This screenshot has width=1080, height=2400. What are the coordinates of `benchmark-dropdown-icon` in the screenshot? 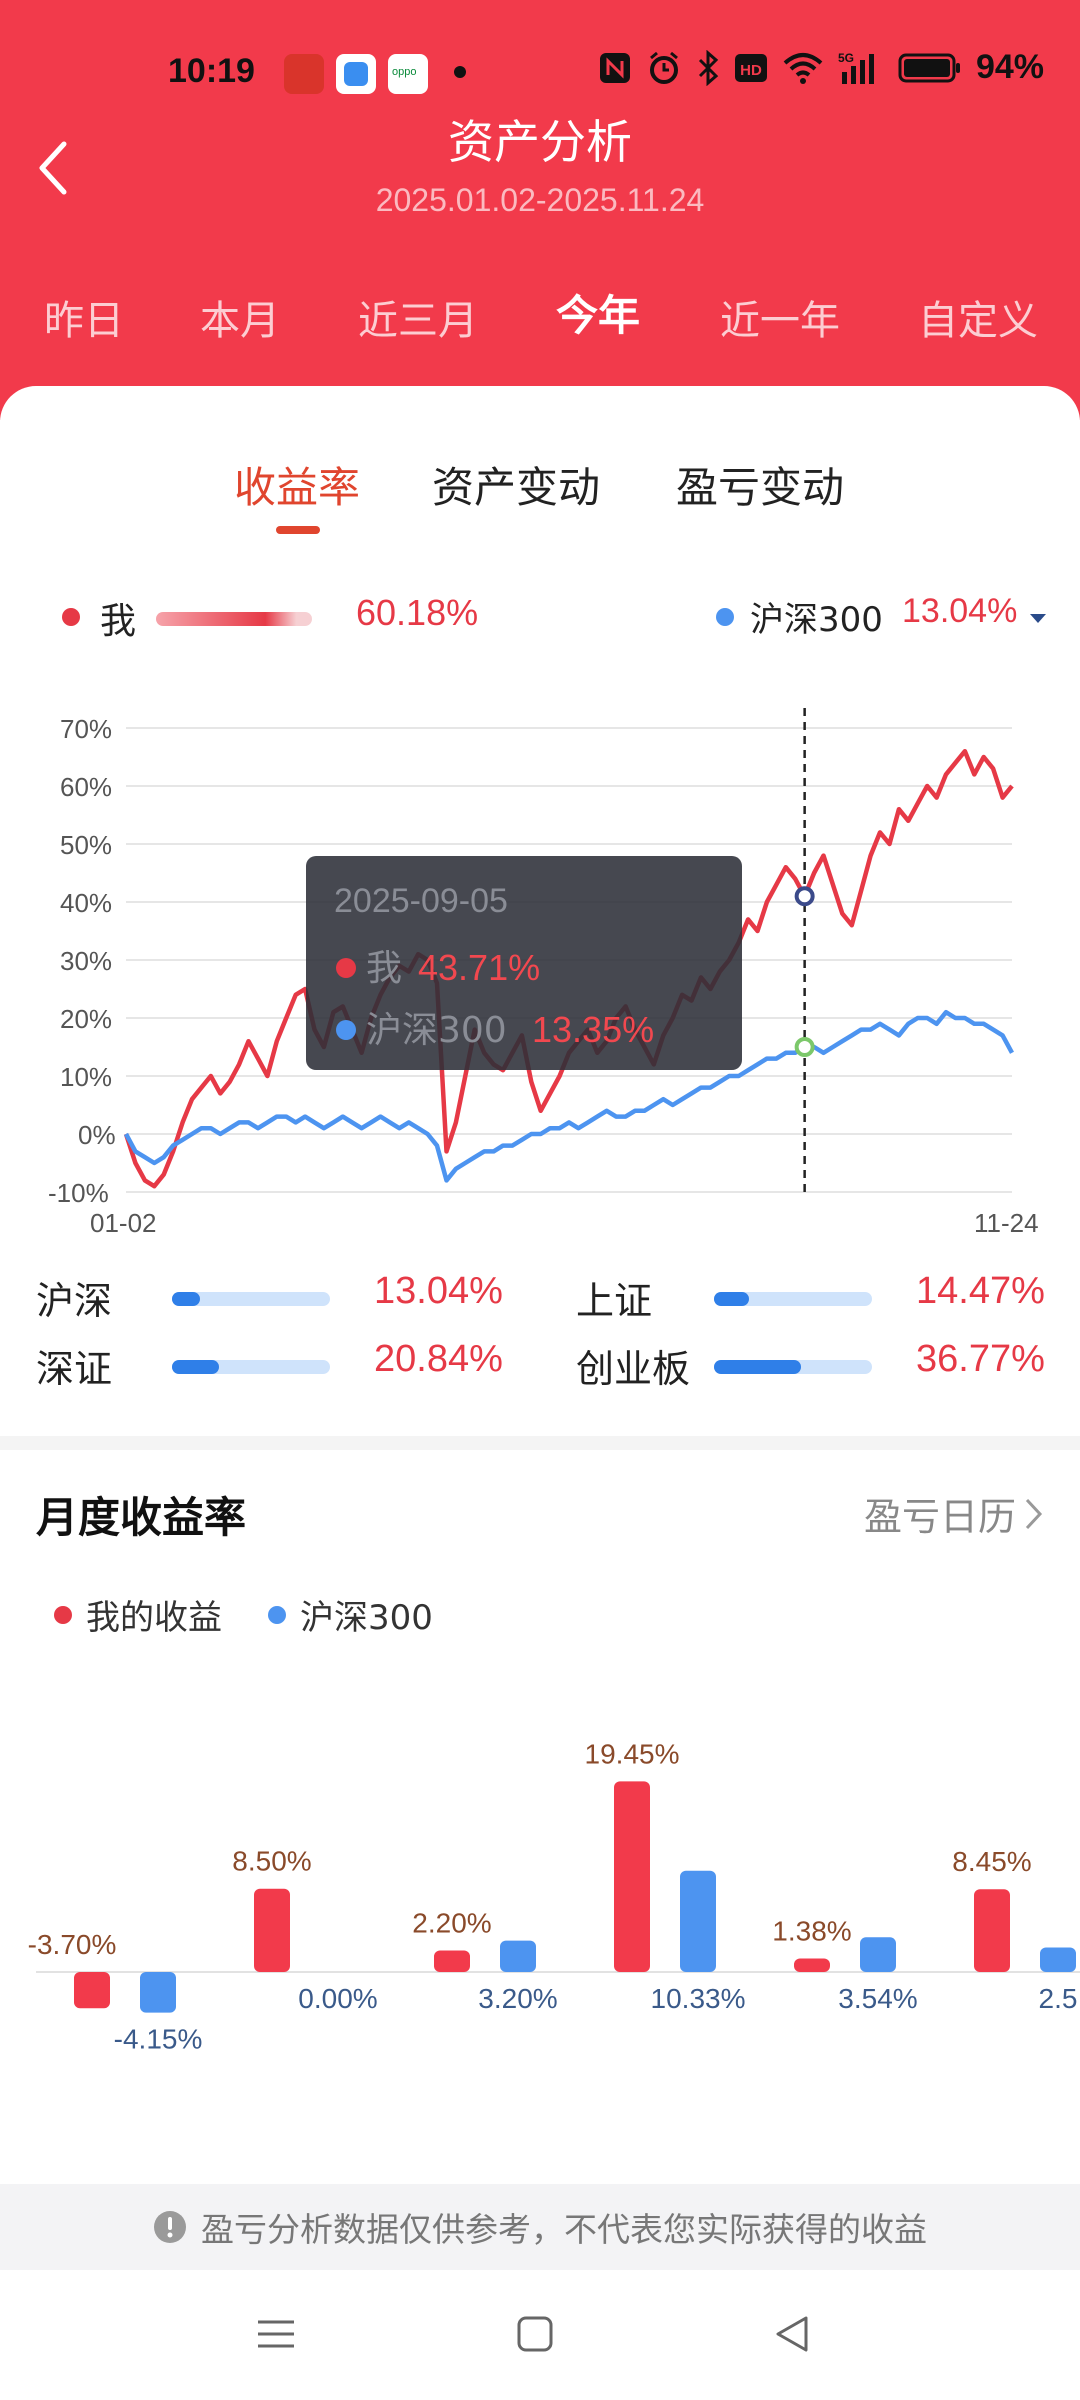 It's located at (1038, 619).